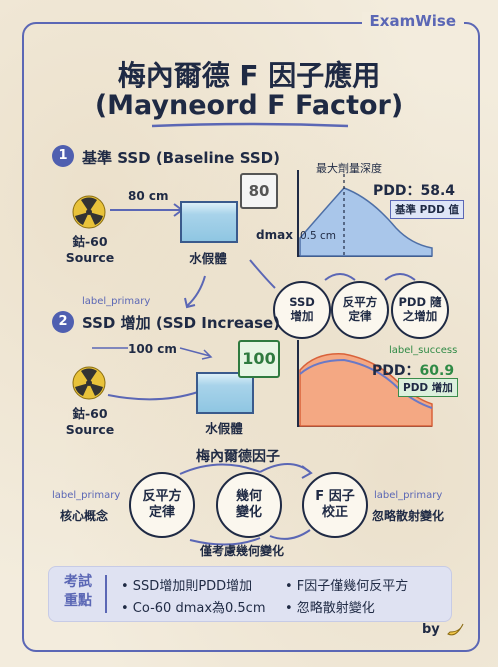  Describe the element at coordinates (90, 249) in the screenshot. I see `source-label-1: 鈷-60 Source` at that location.